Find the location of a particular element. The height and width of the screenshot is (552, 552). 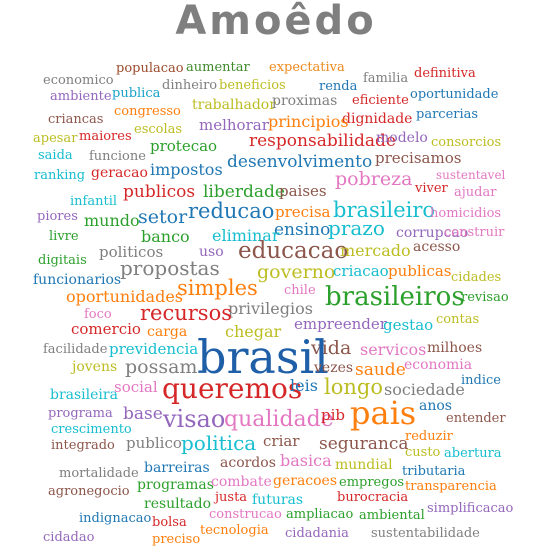

word-cidades: cidades is located at coordinates (476, 277).